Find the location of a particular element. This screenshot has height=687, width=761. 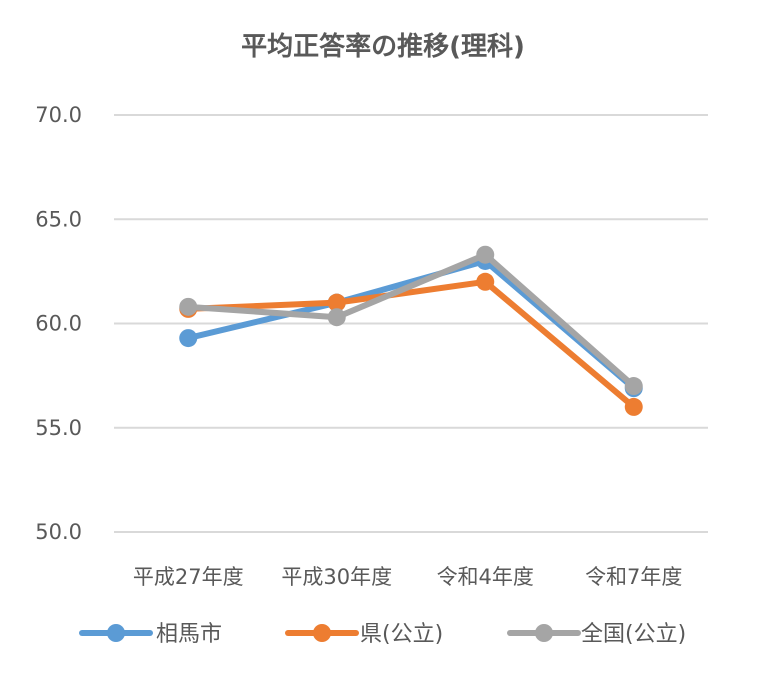

legend-label: 相馬市 is located at coordinates (189, 634).